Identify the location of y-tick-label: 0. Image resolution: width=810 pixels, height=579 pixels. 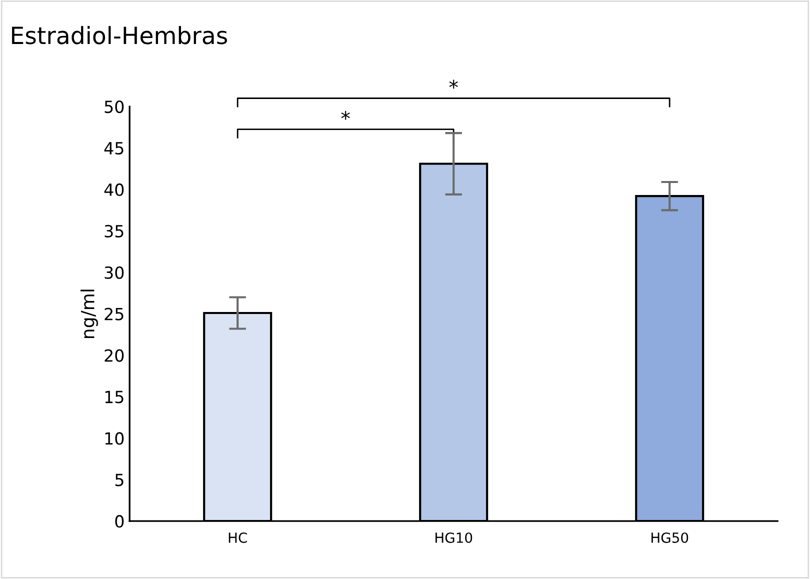
(119, 521).